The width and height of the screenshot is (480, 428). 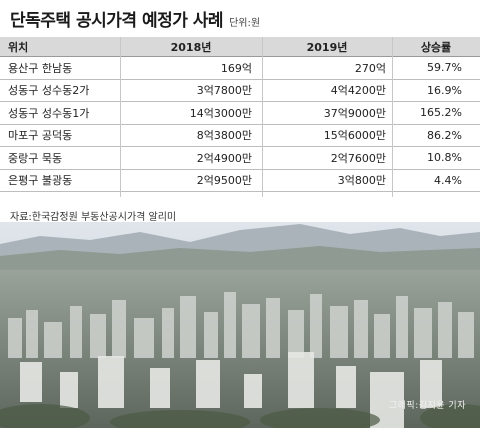 What do you see at coordinates (40, 68) in the screenshot?
I see `cell-location: 용산구 한남동` at bounding box center [40, 68].